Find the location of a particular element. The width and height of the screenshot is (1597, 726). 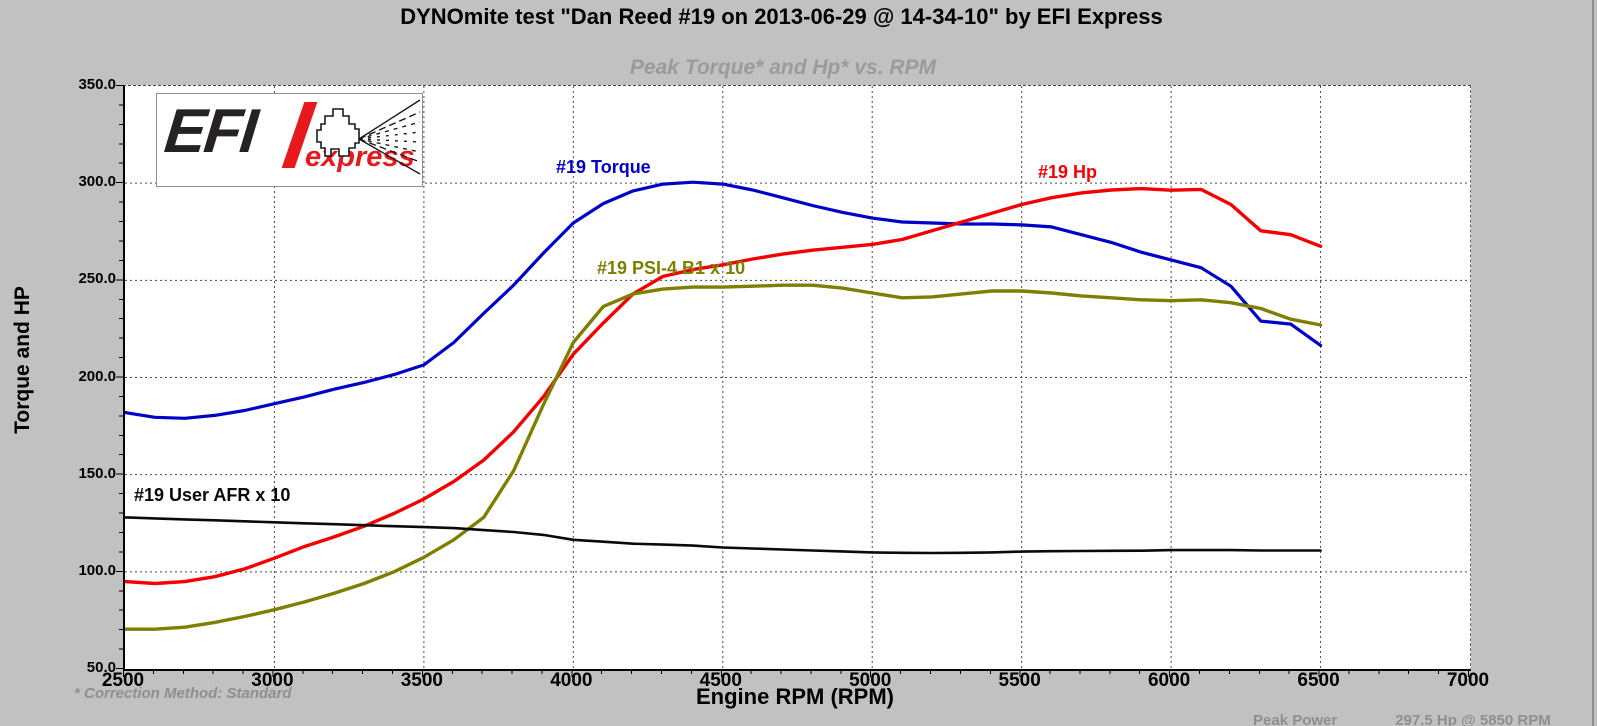

y-tick-label: 50.0 is located at coordinates (101, 667).